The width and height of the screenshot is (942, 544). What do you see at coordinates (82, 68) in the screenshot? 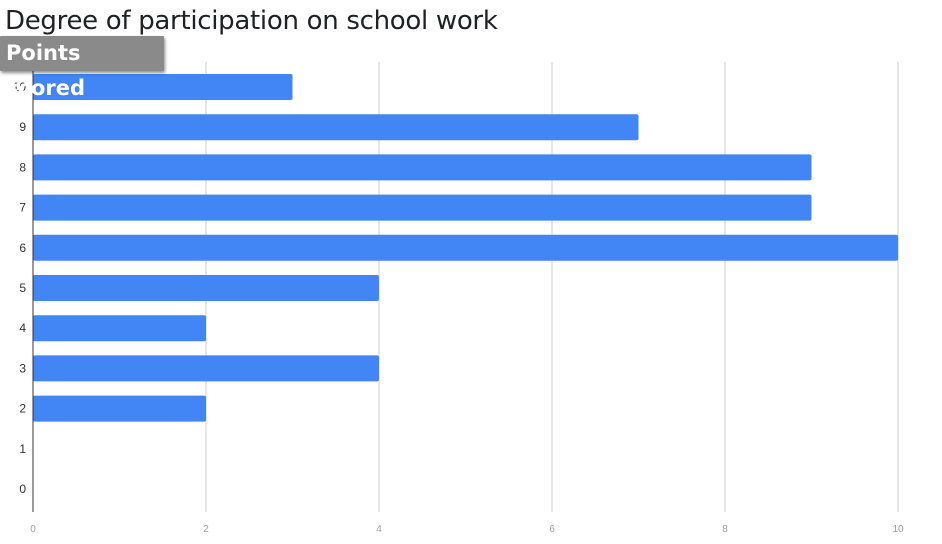
I see `y-axis-label: Points scored` at bounding box center [82, 68].